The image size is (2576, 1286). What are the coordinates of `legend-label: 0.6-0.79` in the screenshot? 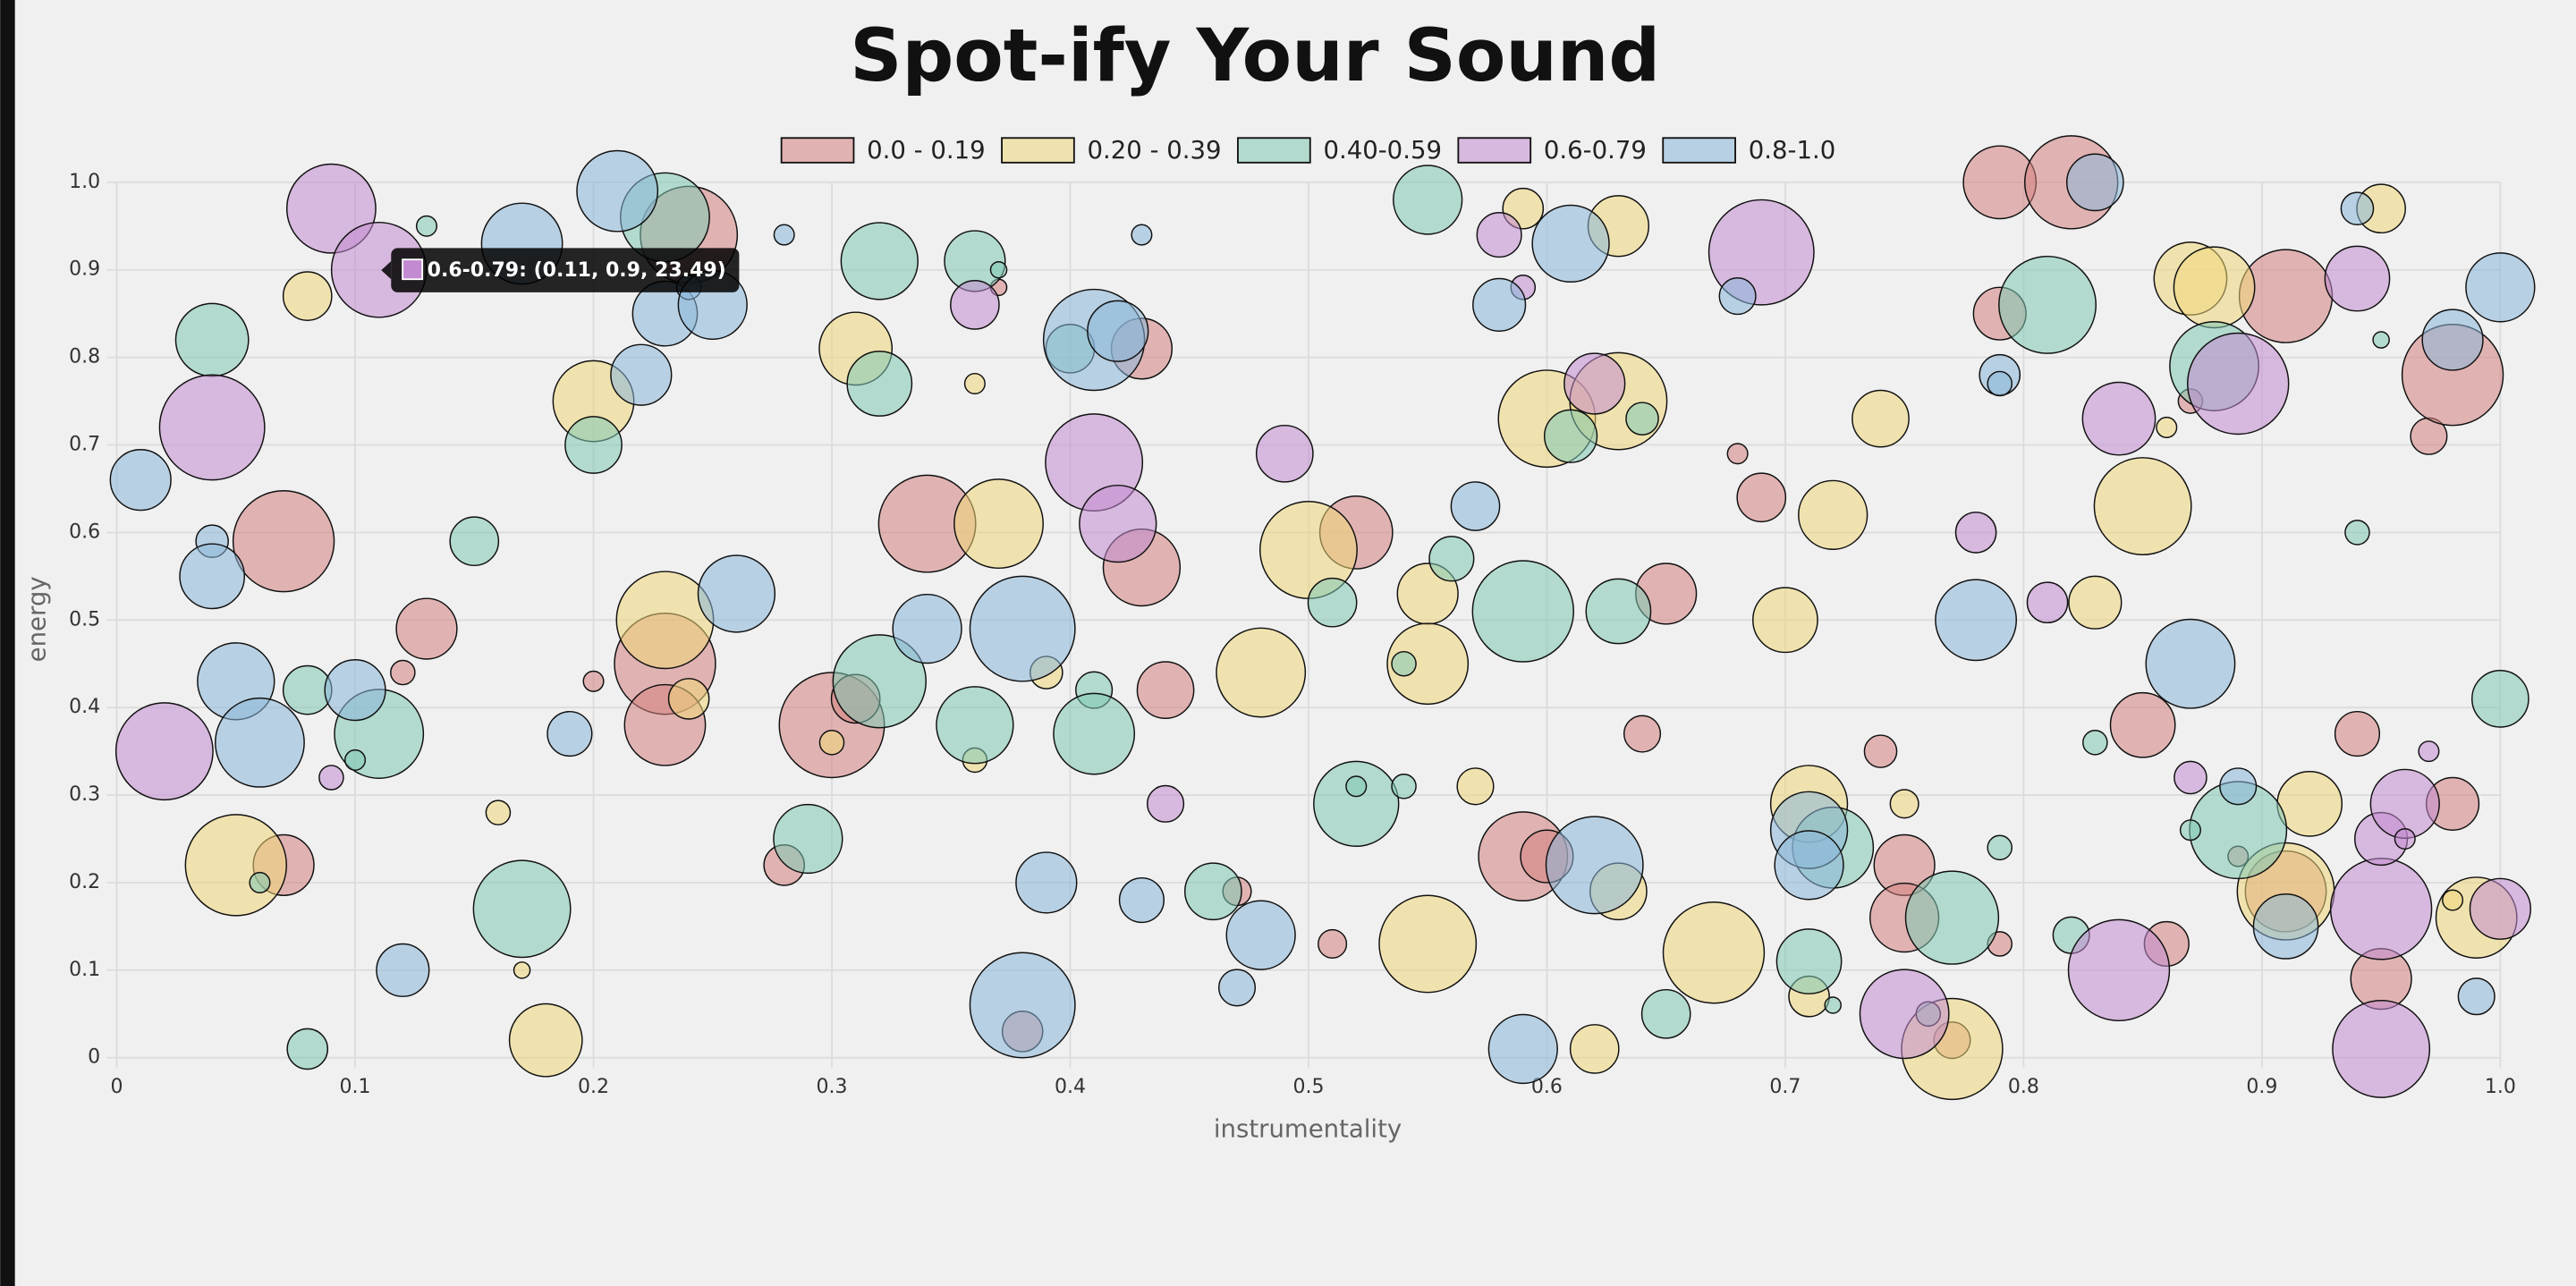 It's located at (1595, 150).